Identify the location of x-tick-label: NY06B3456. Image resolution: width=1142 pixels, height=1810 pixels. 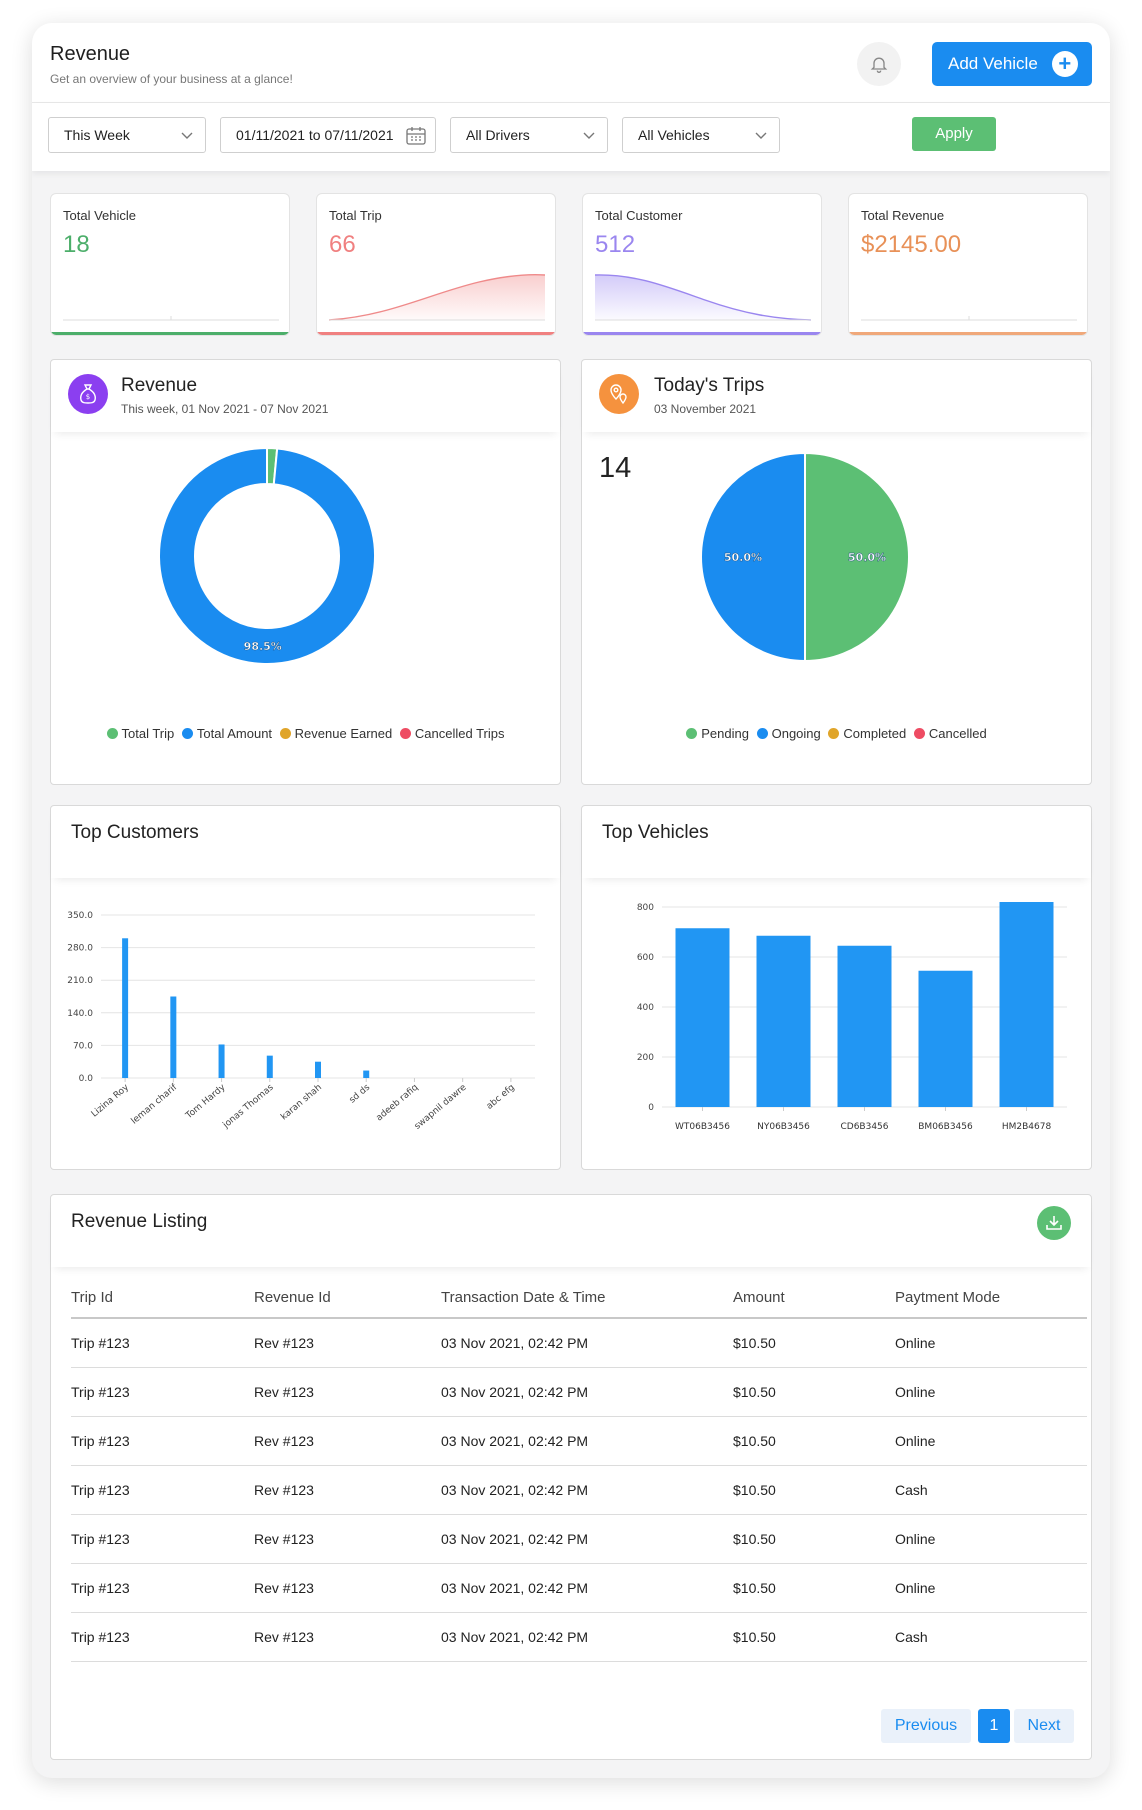
(783, 1127).